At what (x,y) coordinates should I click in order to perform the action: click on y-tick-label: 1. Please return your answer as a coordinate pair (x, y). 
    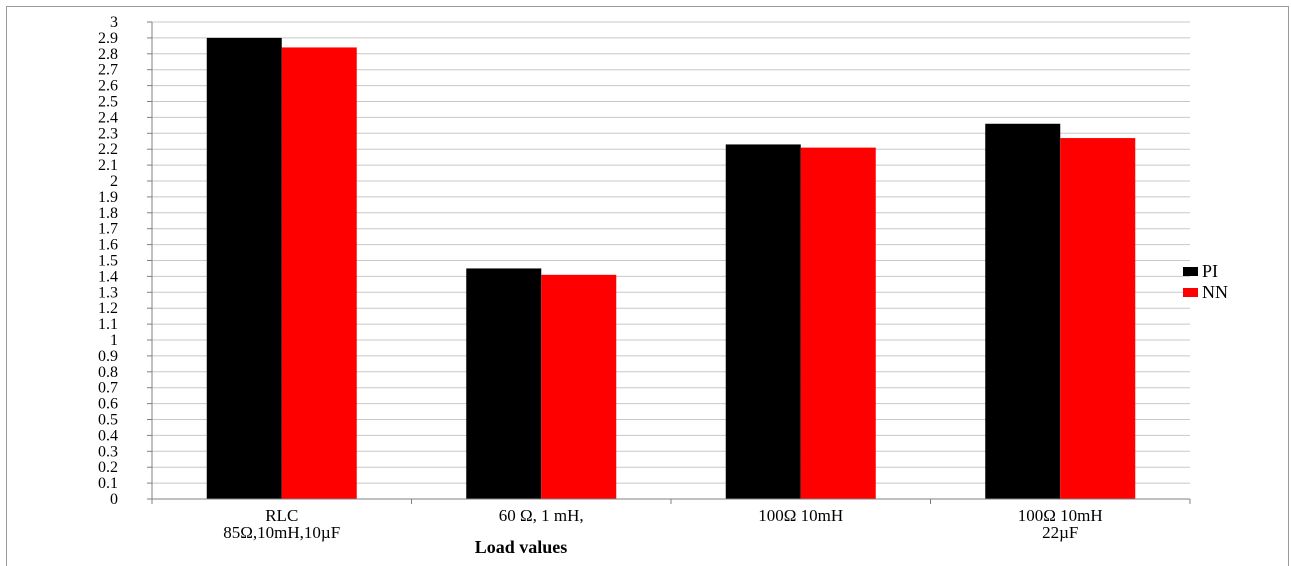
    Looking at the image, I should click on (114, 340).